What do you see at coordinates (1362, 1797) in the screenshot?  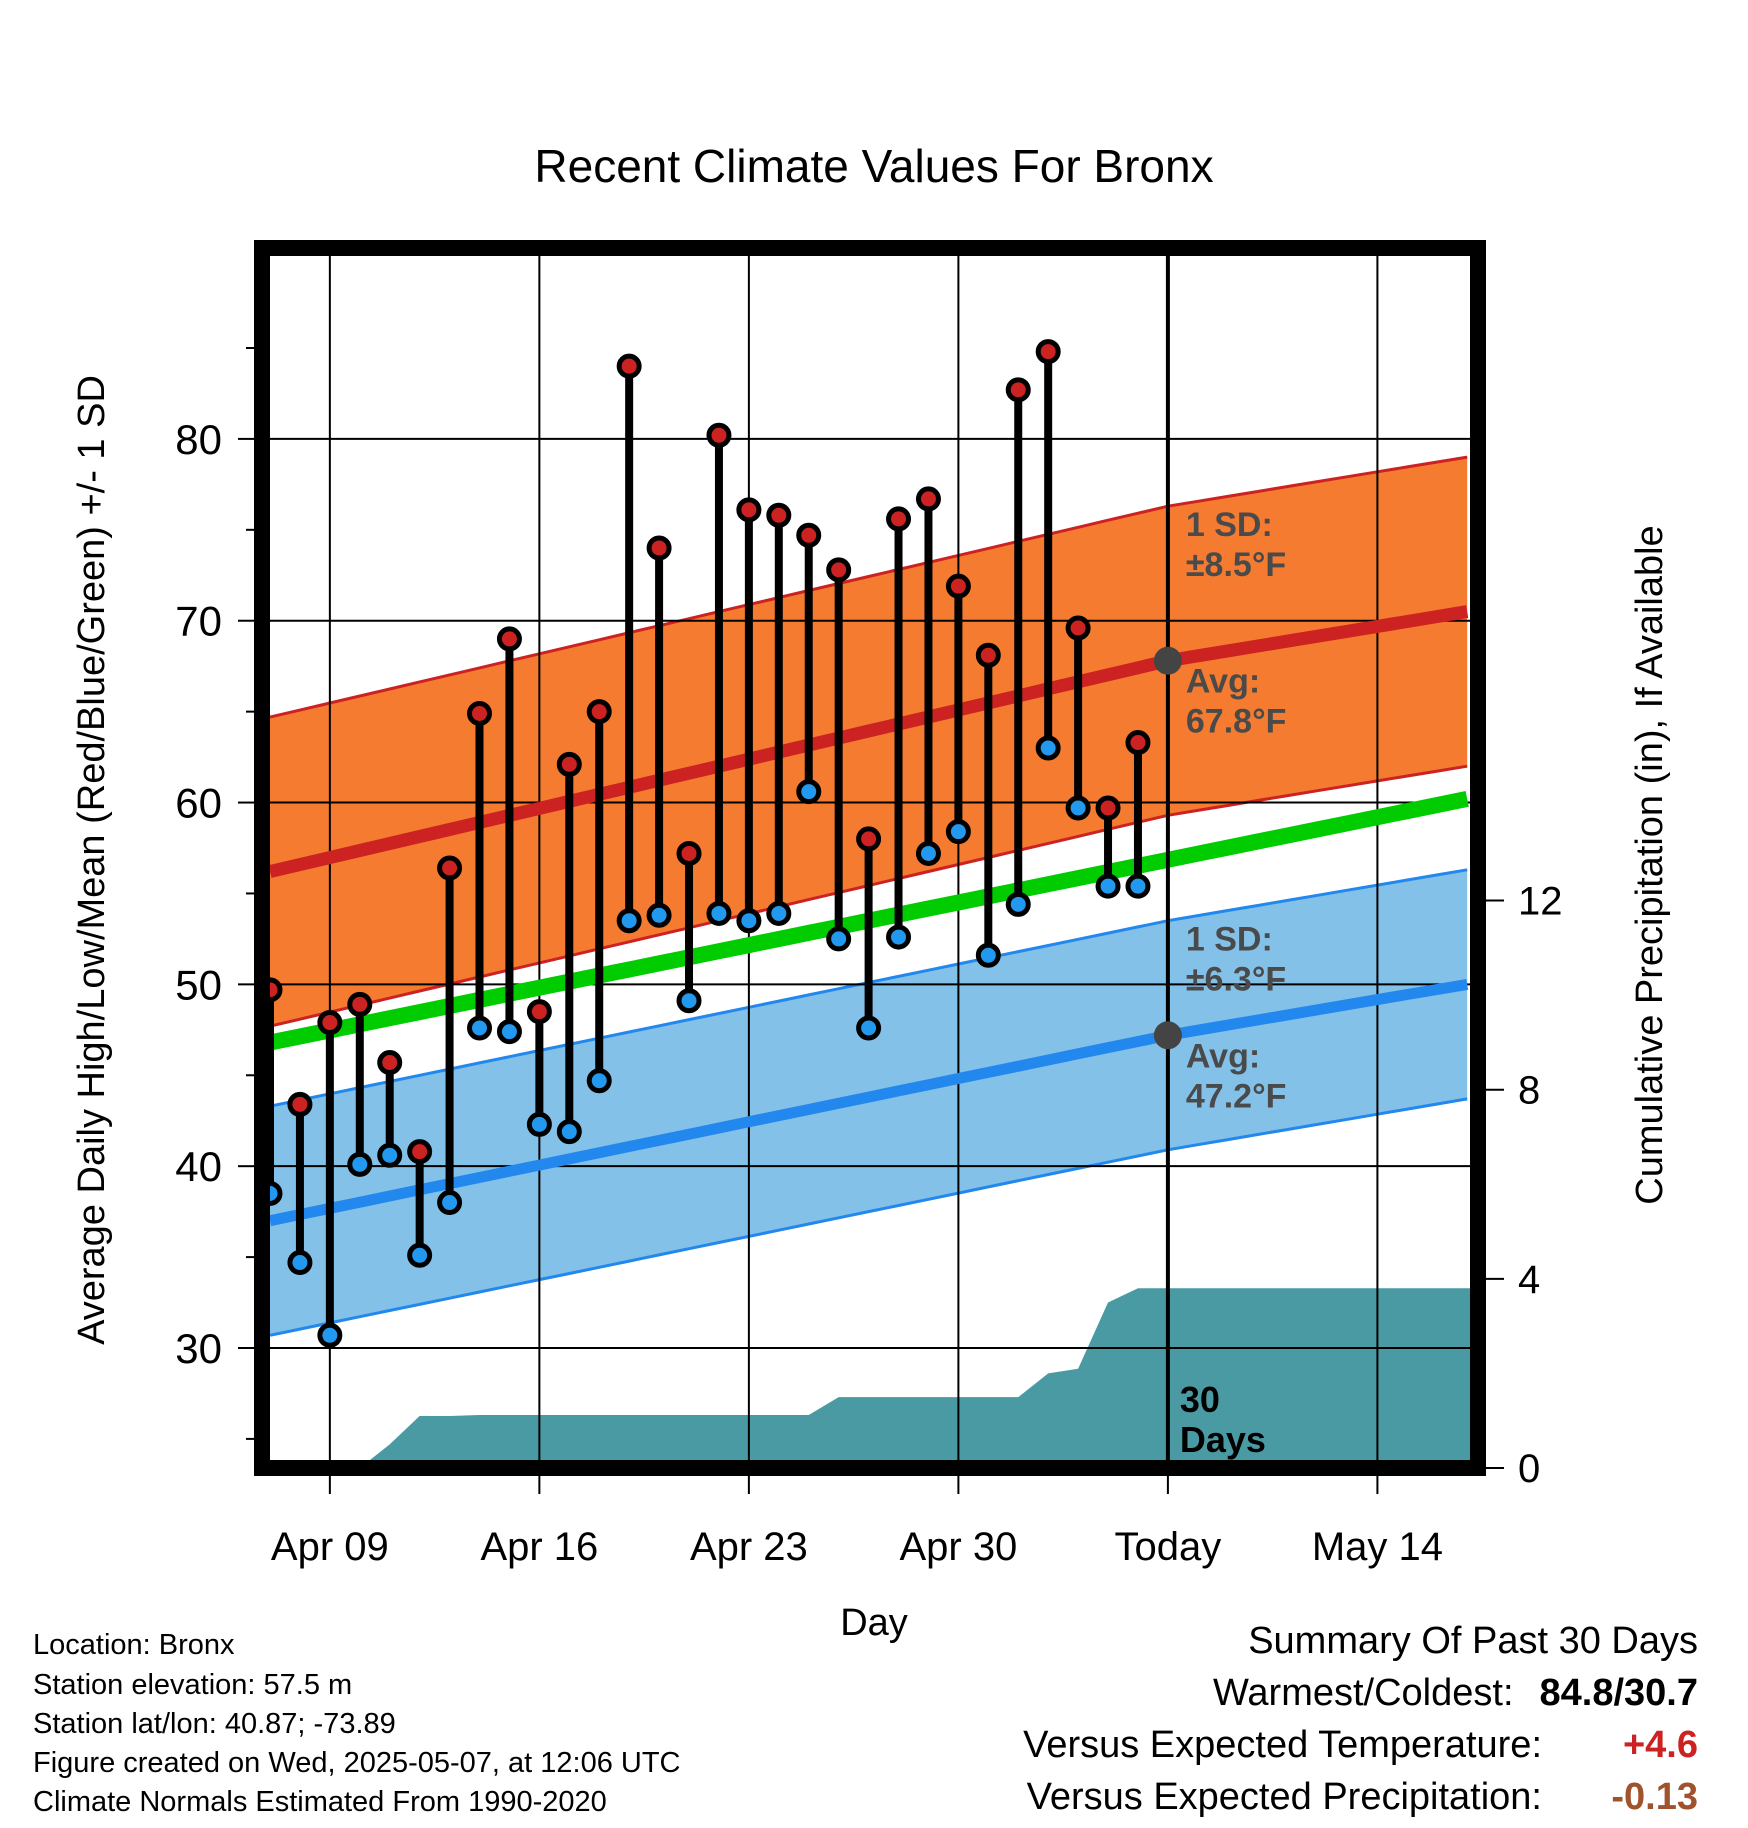 I see `summary-precip: Versus Expected Precipitation: -0.13` at bounding box center [1362, 1797].